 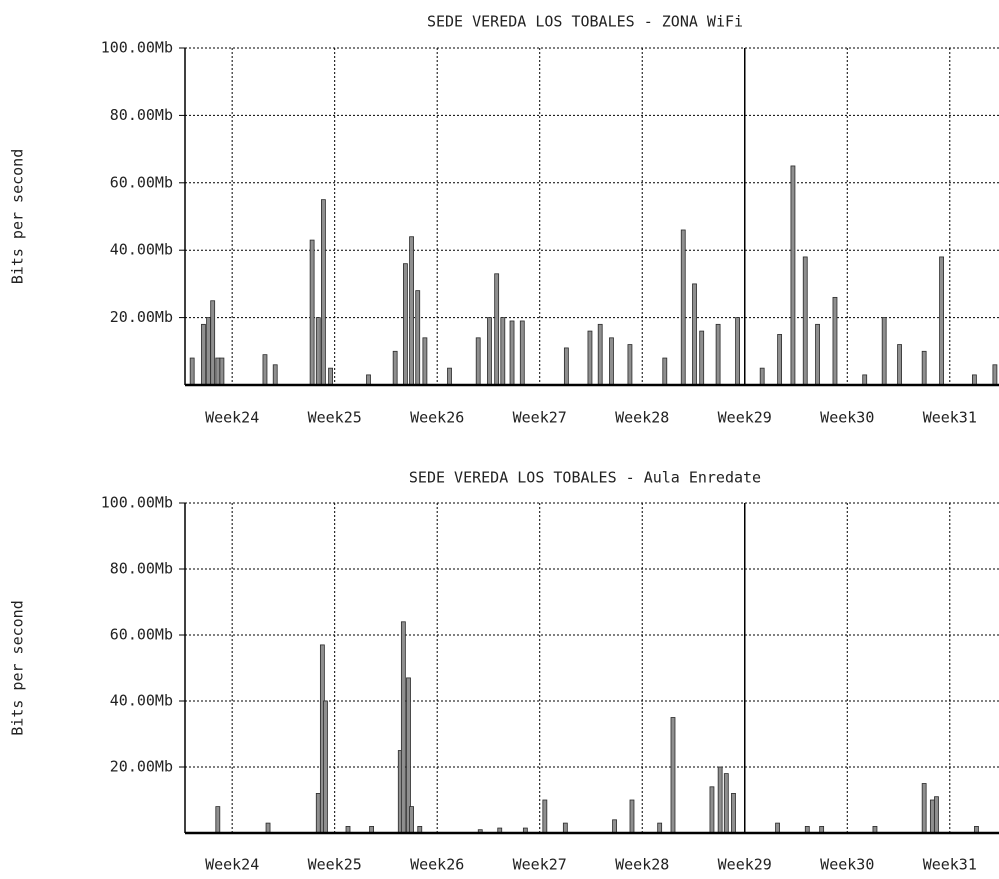 I want to click on chart-title: SEDE VEREDA LOS TOBALES - ZONA WiFi, so click(x=585, y=22).